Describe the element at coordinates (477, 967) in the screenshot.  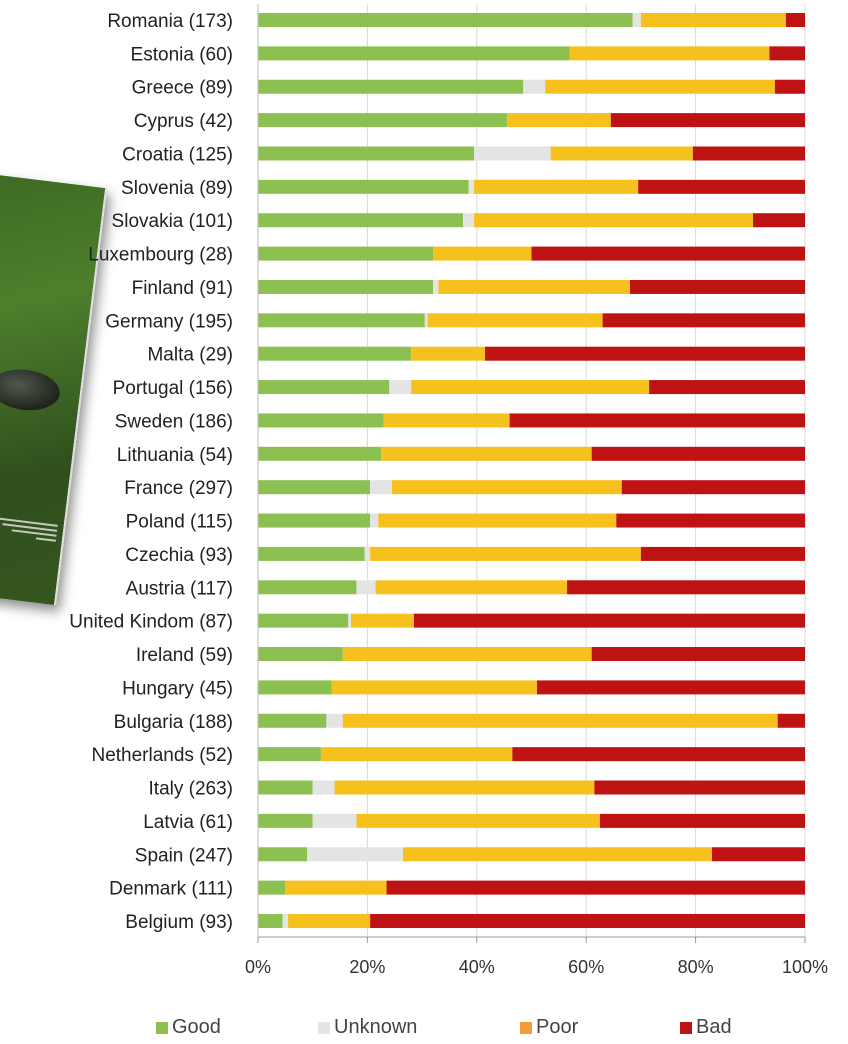
I see `x-tick-label: 40%` at that location.